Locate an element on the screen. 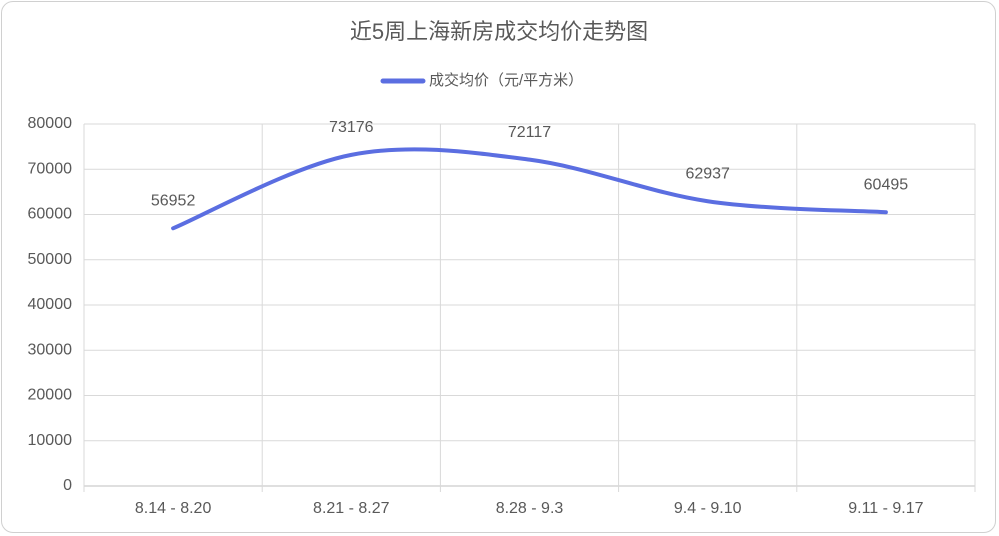  line-series is located at coordinates (529, 189).